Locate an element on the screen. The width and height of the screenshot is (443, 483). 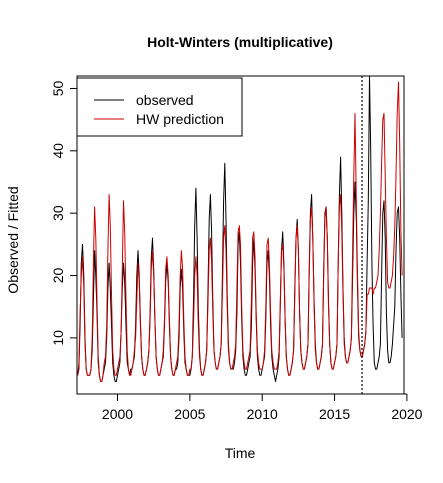
legend-box is located at coordinates (159, 107).